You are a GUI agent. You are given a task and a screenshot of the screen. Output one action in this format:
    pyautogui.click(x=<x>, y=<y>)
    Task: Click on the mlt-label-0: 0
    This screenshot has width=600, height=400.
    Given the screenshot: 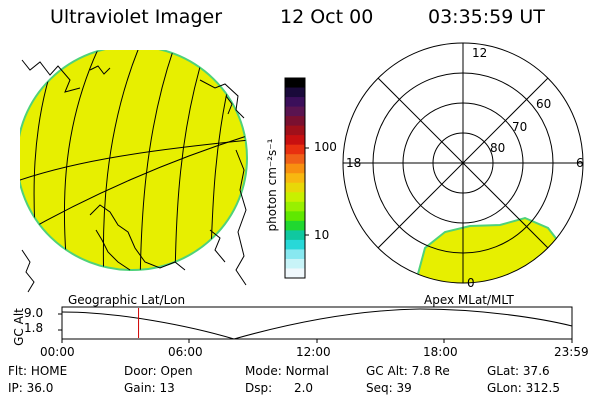 What is the action you would take?
    pyautogui.click(x=471, y=283)
    